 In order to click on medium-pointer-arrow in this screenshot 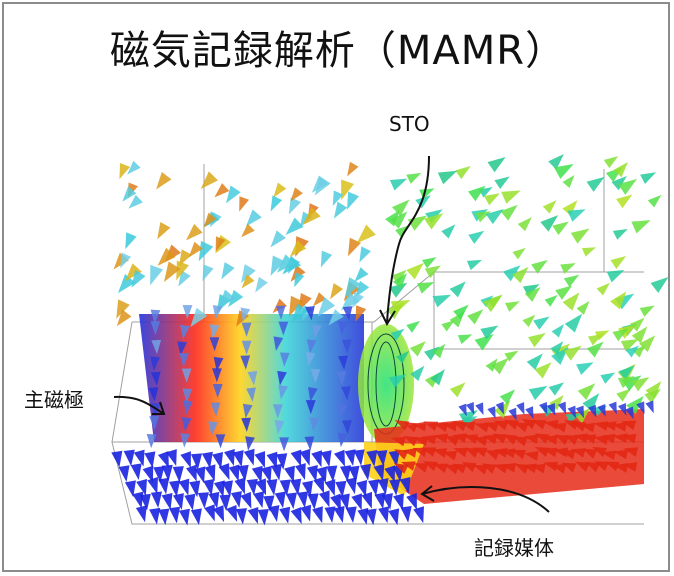, I will do `click(485, 499)`.